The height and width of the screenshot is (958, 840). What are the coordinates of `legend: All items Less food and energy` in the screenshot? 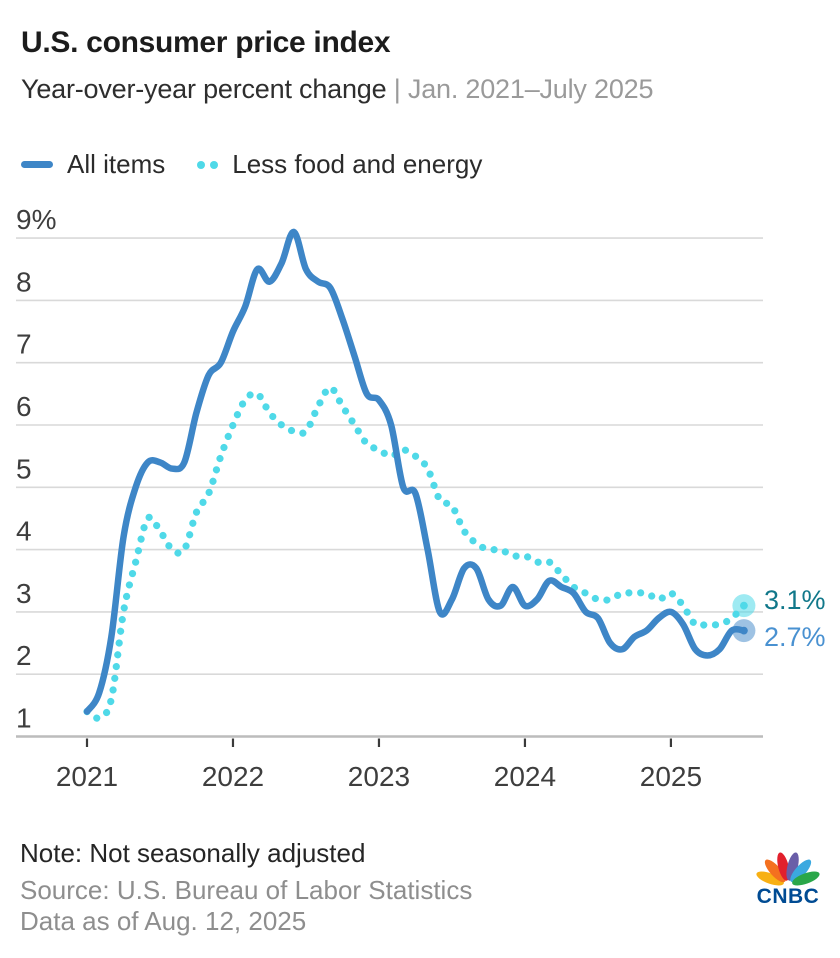 It's located at (251, 164).